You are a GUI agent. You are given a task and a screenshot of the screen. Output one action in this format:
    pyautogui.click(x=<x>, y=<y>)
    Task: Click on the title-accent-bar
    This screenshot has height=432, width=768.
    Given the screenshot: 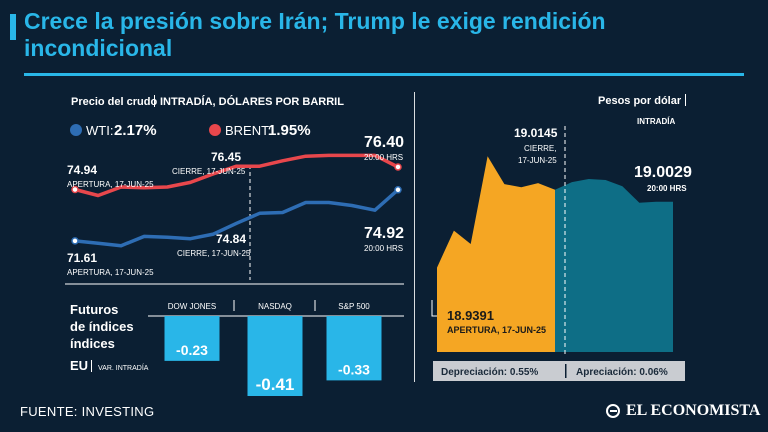 What is the action you would take?
    pyautogui.click(x=13, y=27)
    